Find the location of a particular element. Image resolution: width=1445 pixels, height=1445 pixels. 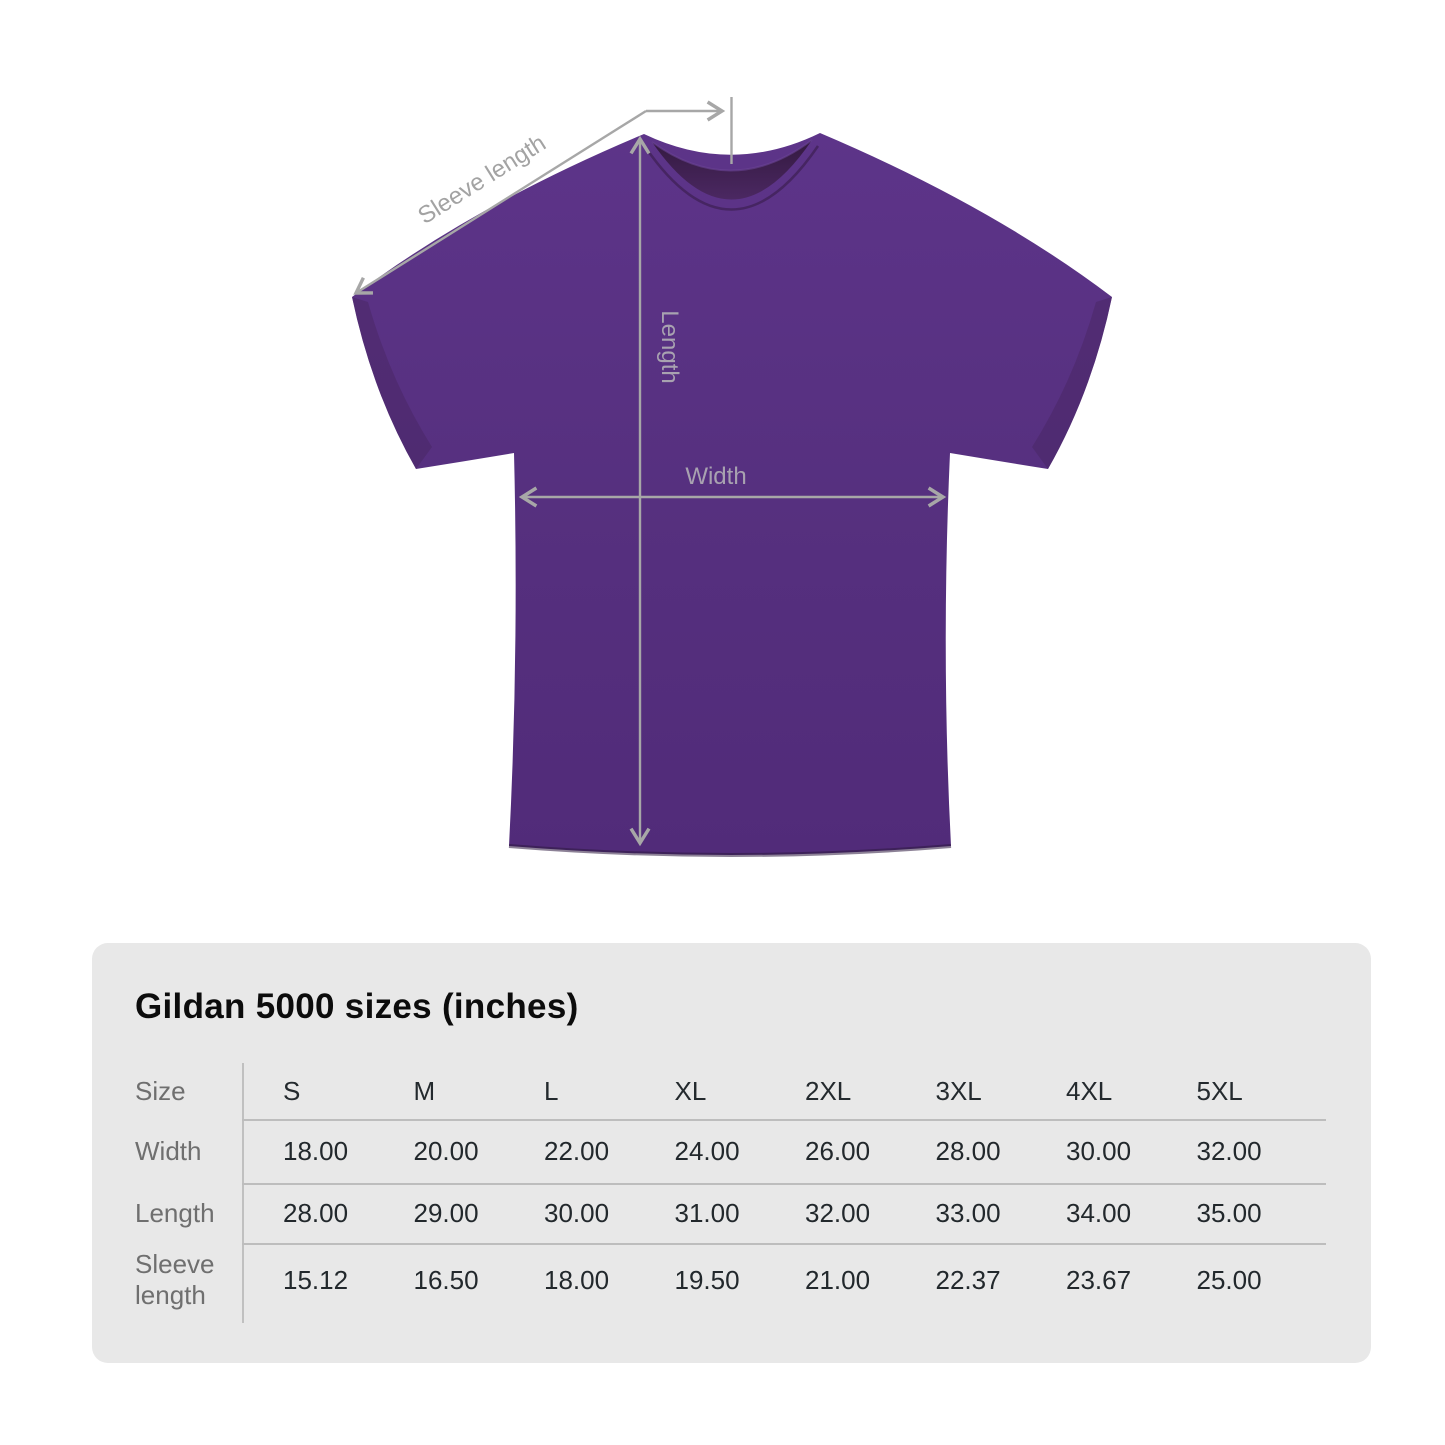

width-4xl: 30.00 is located at coordinates (1099, 1150).